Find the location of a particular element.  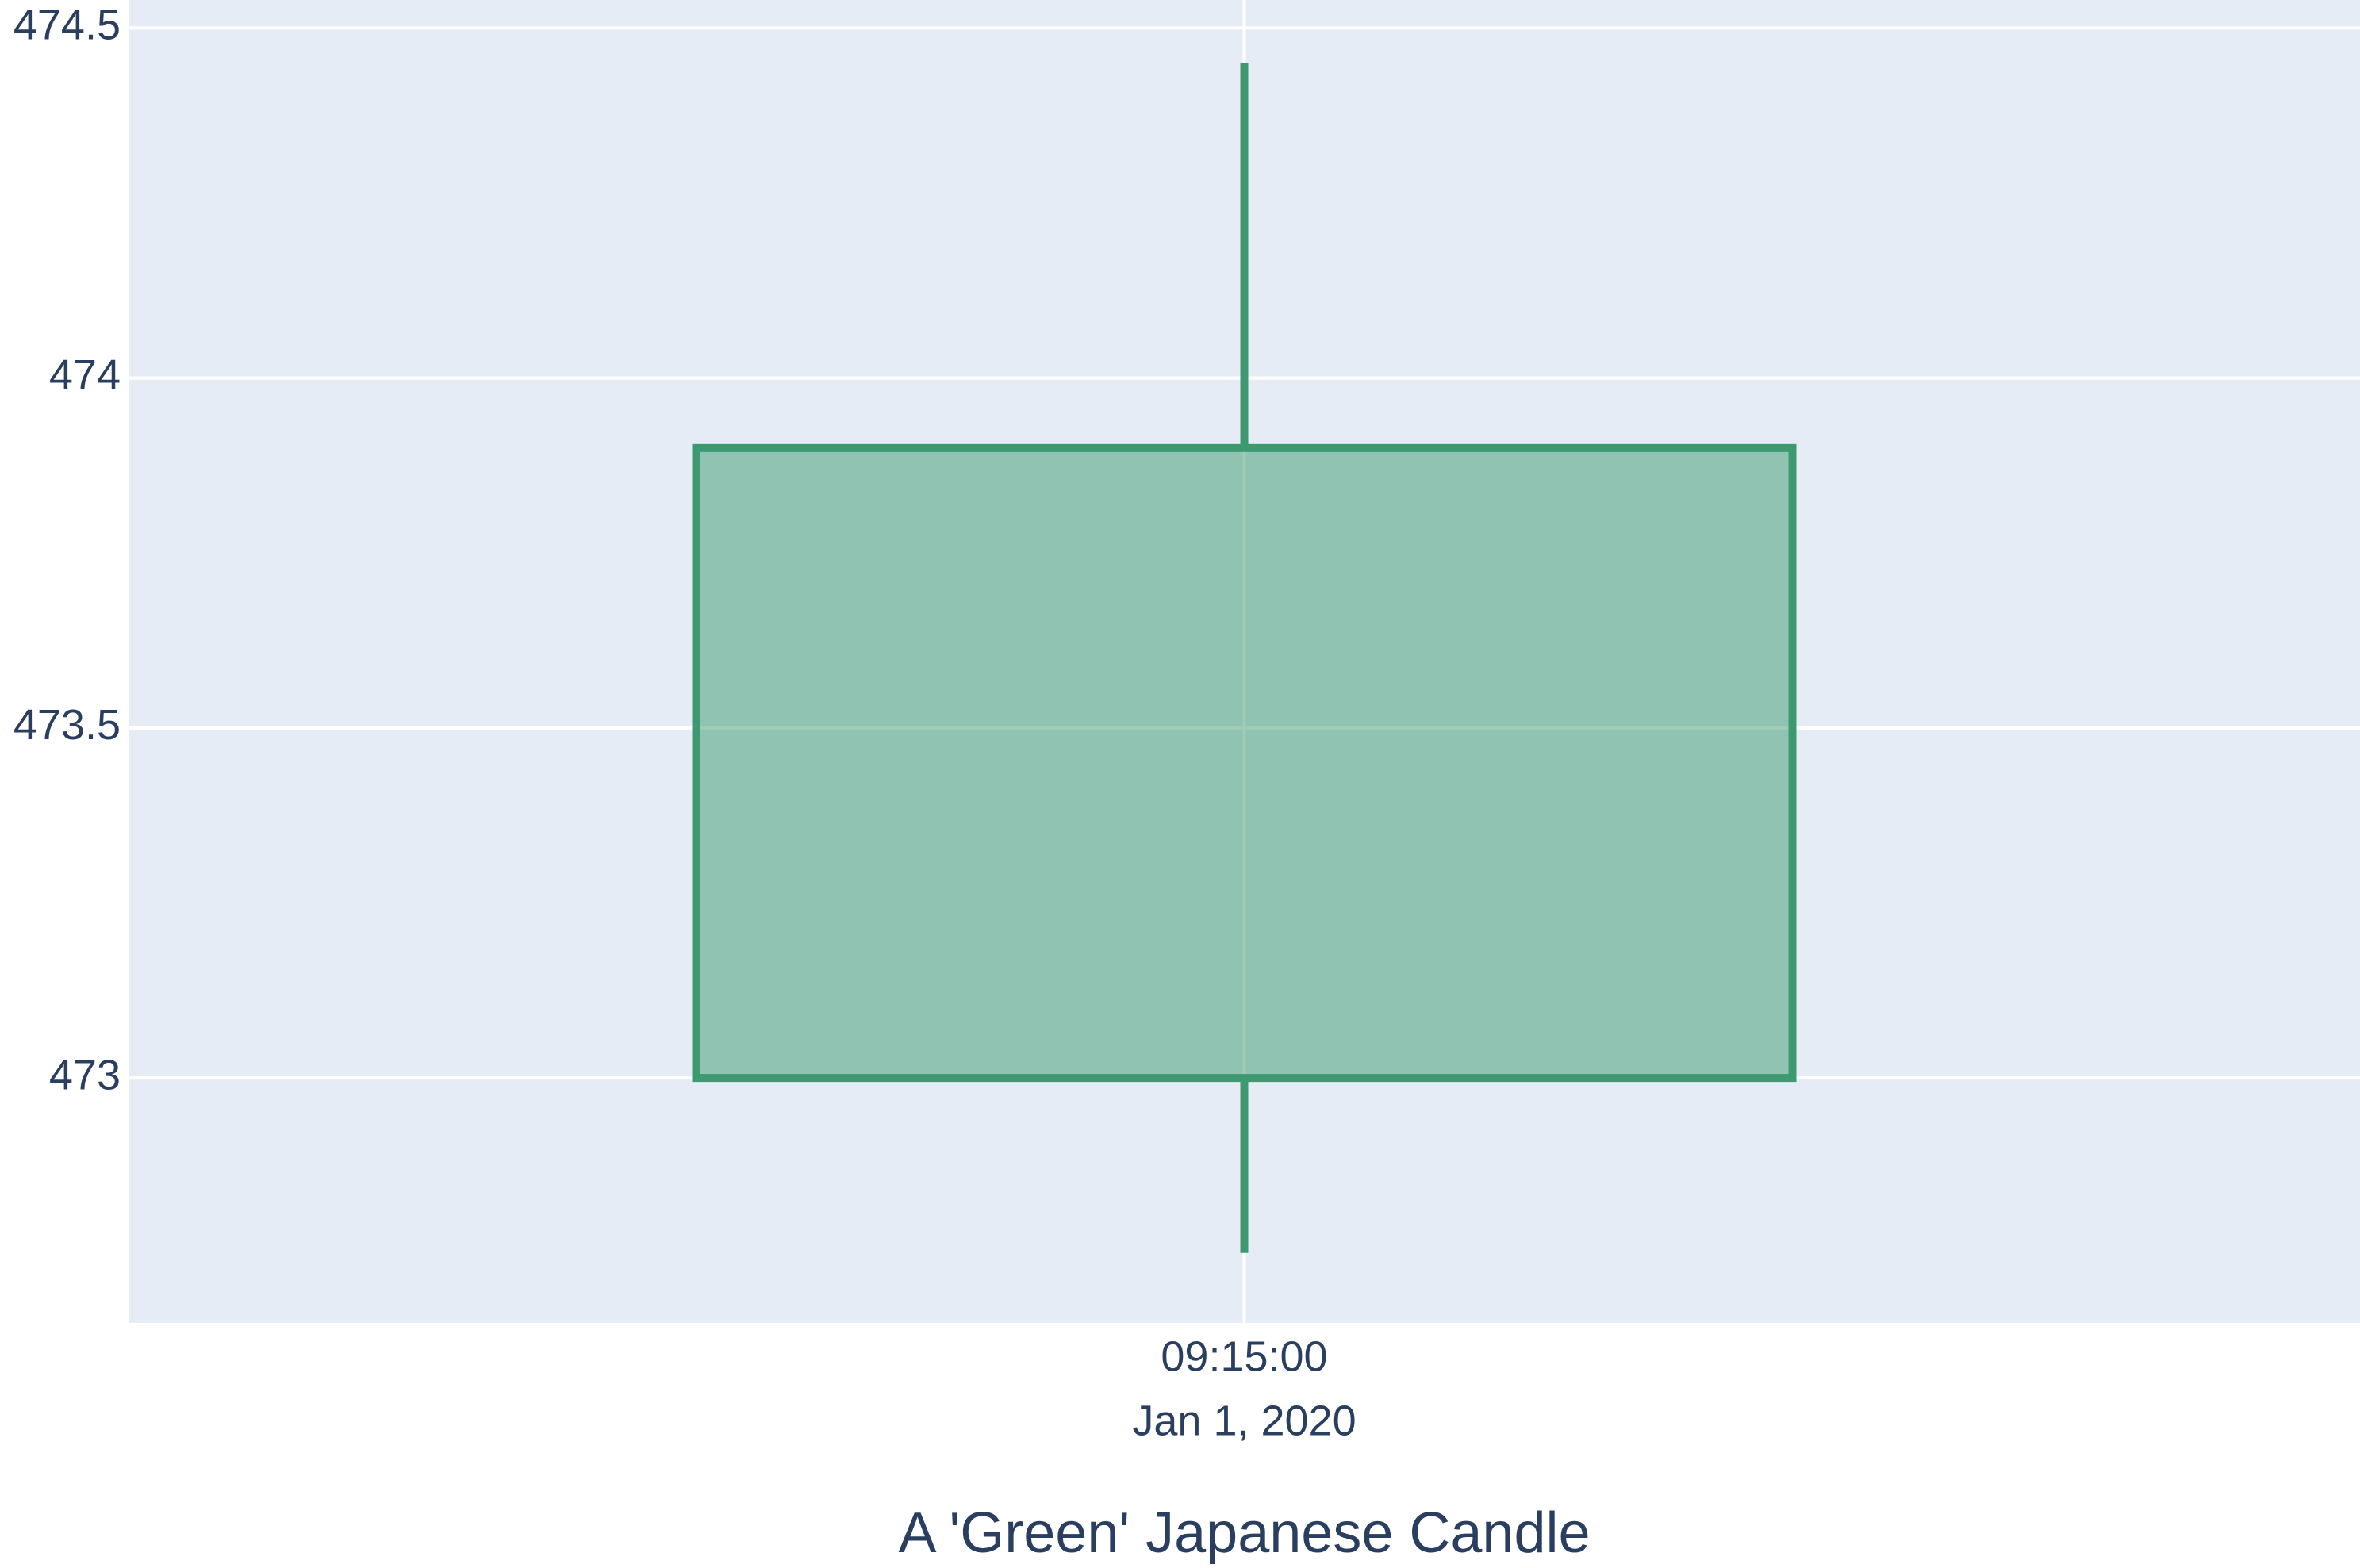

y-axis-ticks: 473 473.5 474 474.5 is located at coordinates (67, 550).